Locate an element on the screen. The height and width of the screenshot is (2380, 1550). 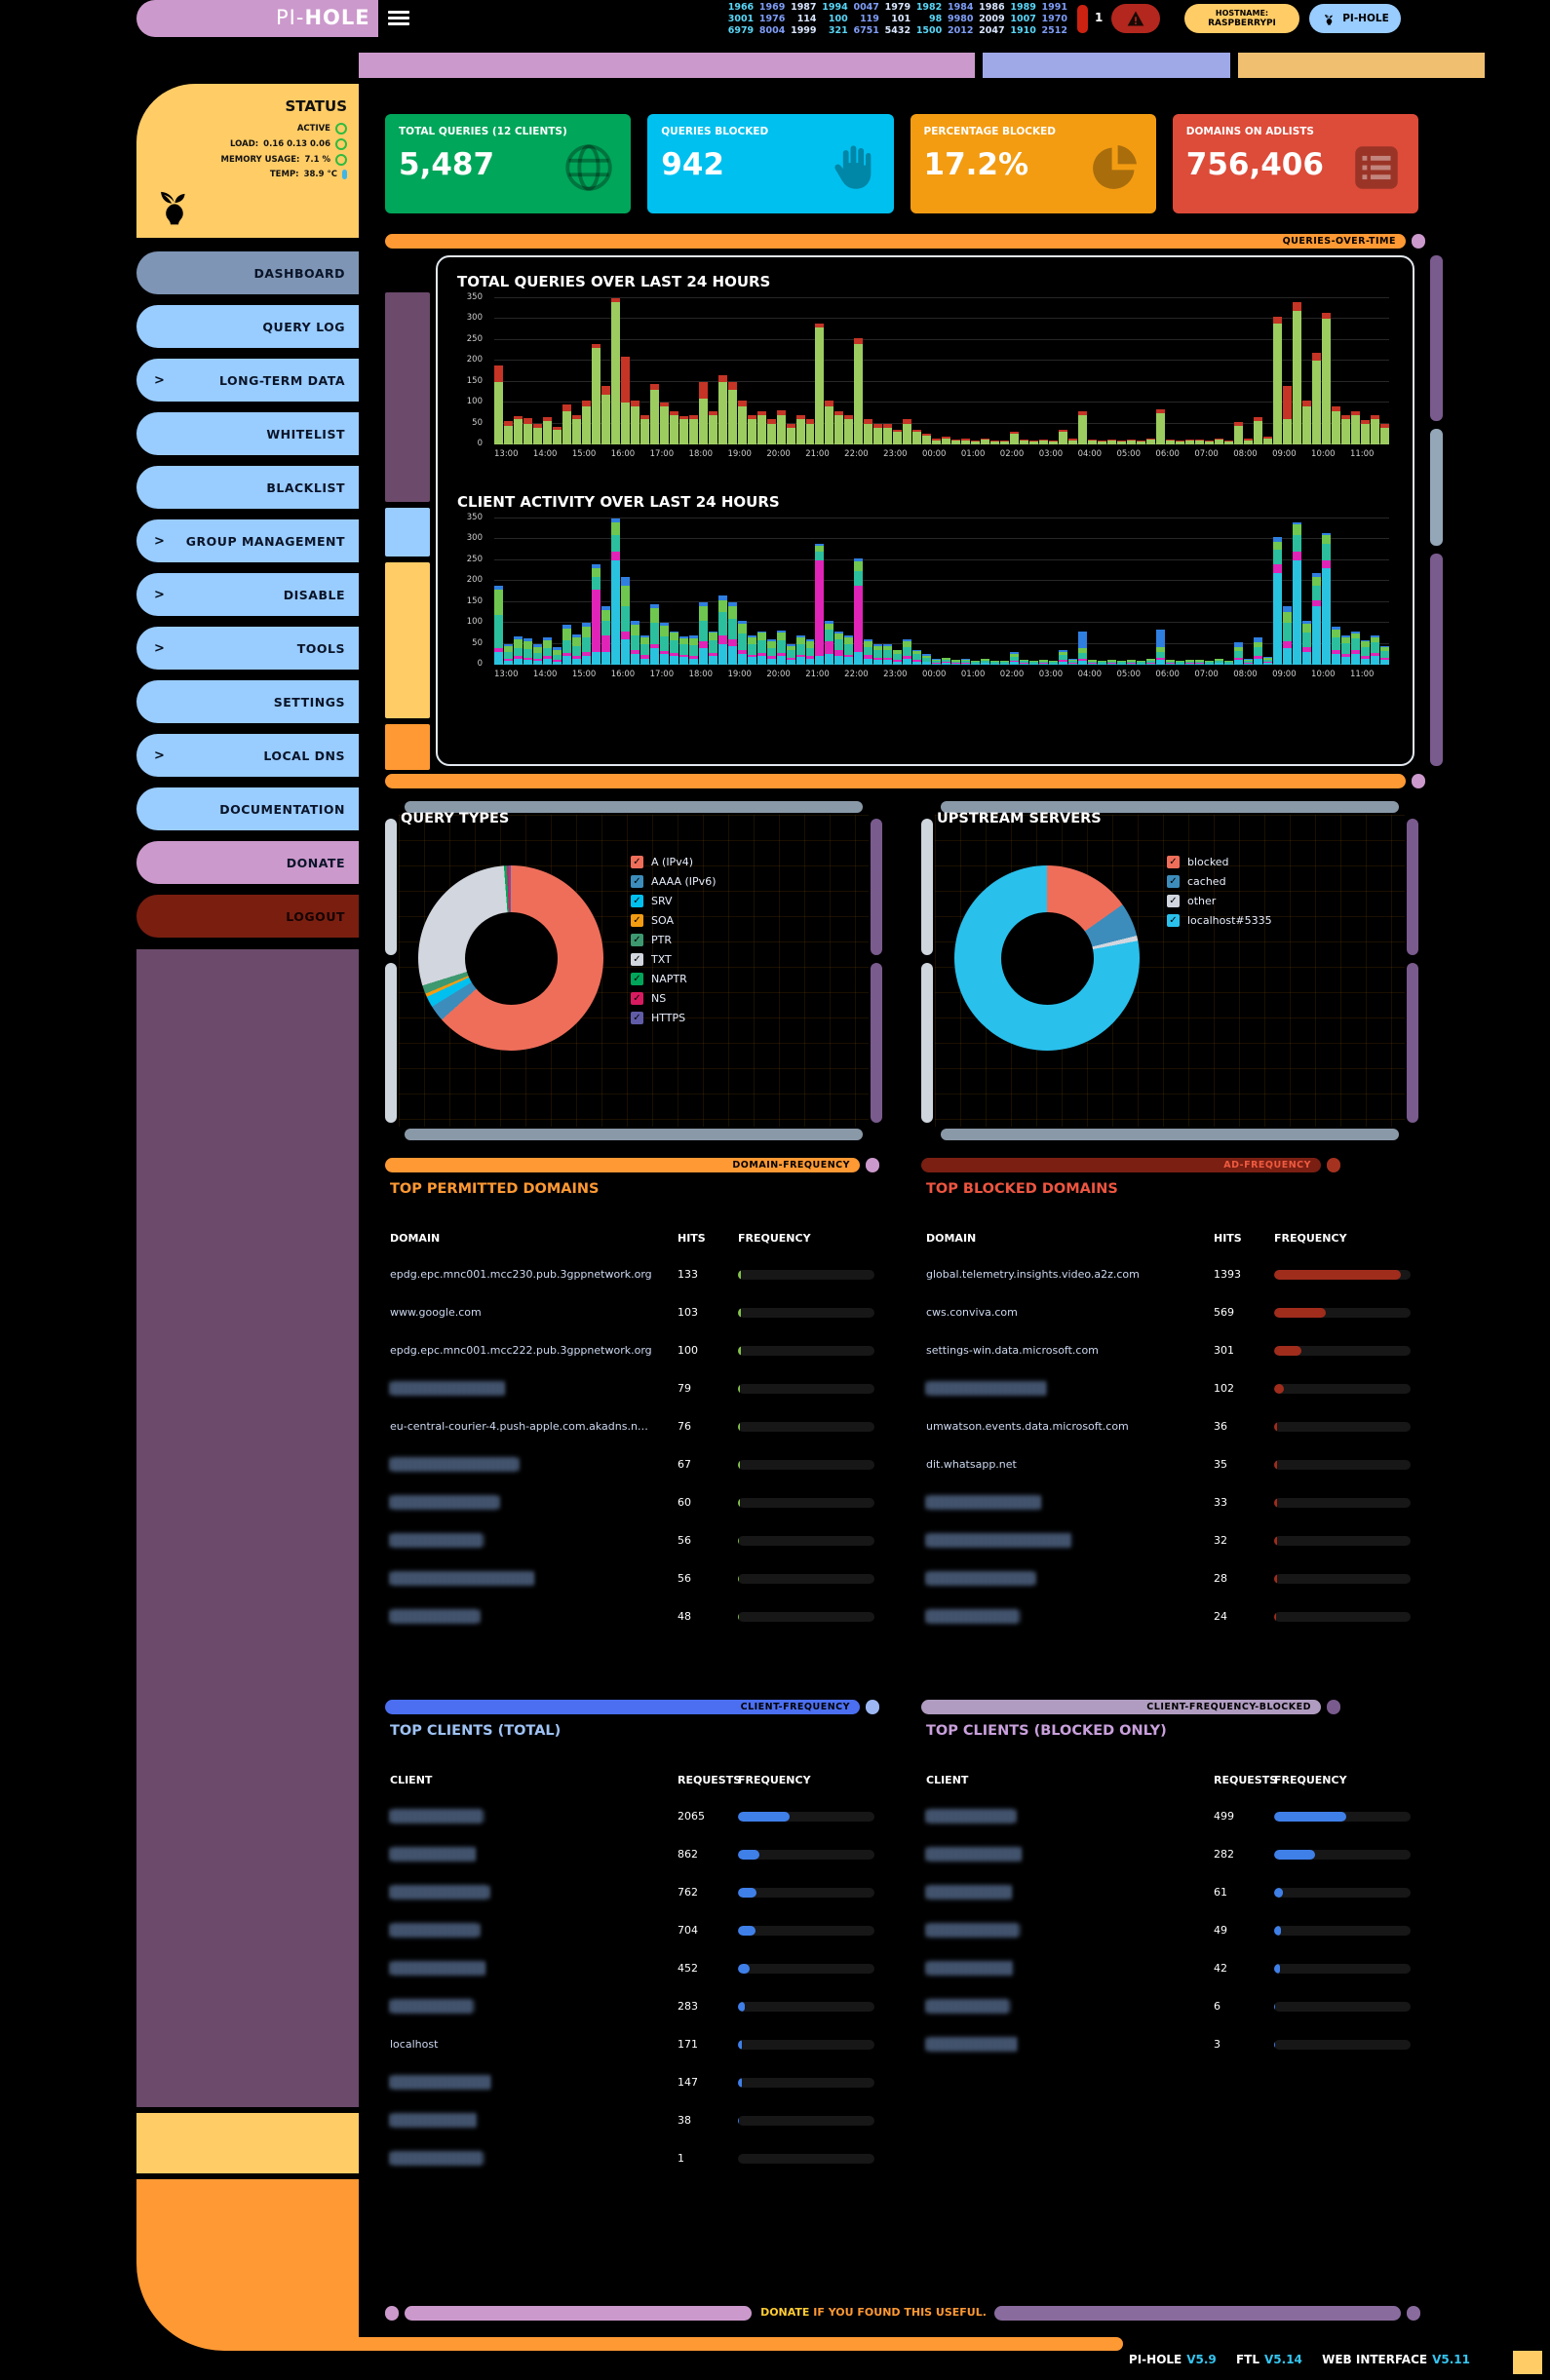
table-row: 283 is located at coordinates (636, 2006).